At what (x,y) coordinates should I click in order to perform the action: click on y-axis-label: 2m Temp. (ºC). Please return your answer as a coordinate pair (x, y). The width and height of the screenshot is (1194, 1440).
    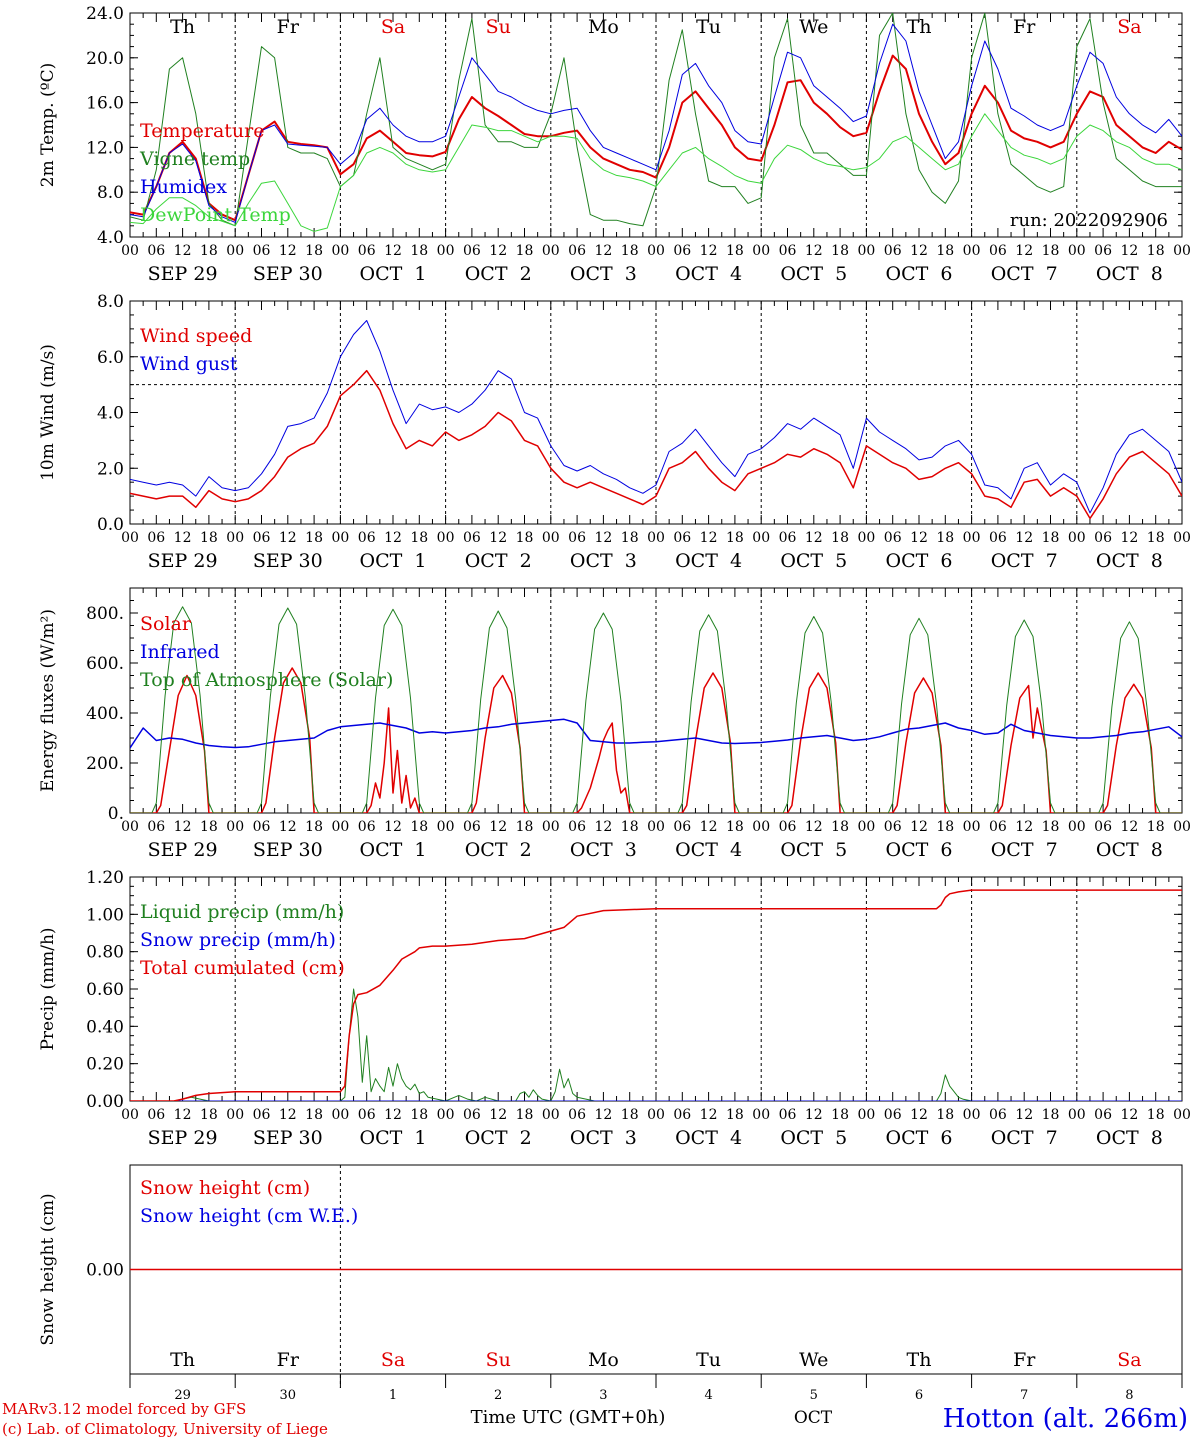
    Looking at the image, I should click on (48, 125).